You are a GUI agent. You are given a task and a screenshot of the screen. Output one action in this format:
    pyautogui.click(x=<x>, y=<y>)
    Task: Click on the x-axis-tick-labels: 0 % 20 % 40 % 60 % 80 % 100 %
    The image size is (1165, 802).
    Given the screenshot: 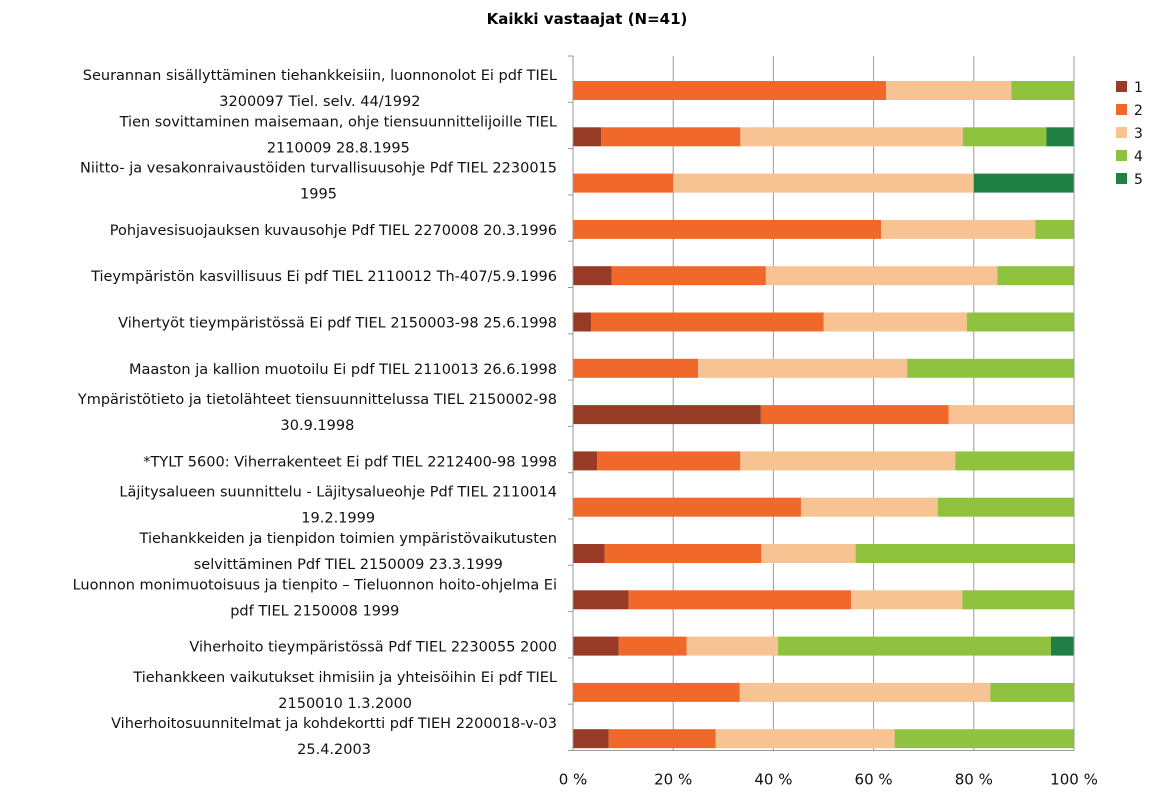 What is the action you would take?
    pyautogui.click(x=828, y=780)
    